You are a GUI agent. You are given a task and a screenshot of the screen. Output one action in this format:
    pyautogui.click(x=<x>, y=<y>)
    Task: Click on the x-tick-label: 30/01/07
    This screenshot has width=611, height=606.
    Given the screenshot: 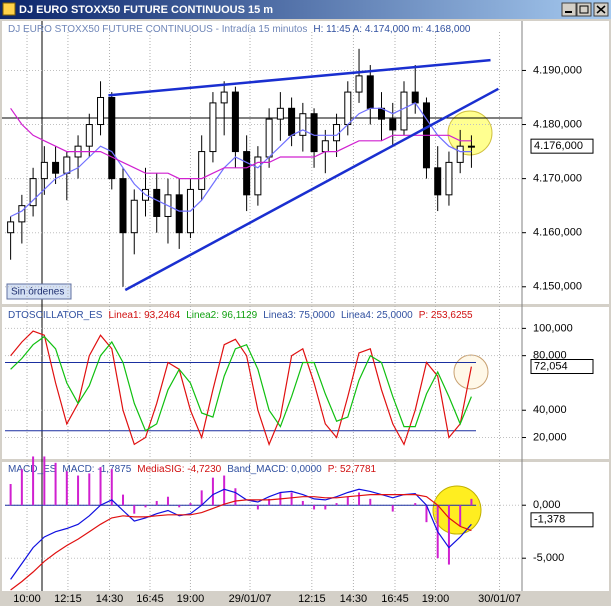 What is the action you would take?
    pyautogui.click(x=499, y=599)
    